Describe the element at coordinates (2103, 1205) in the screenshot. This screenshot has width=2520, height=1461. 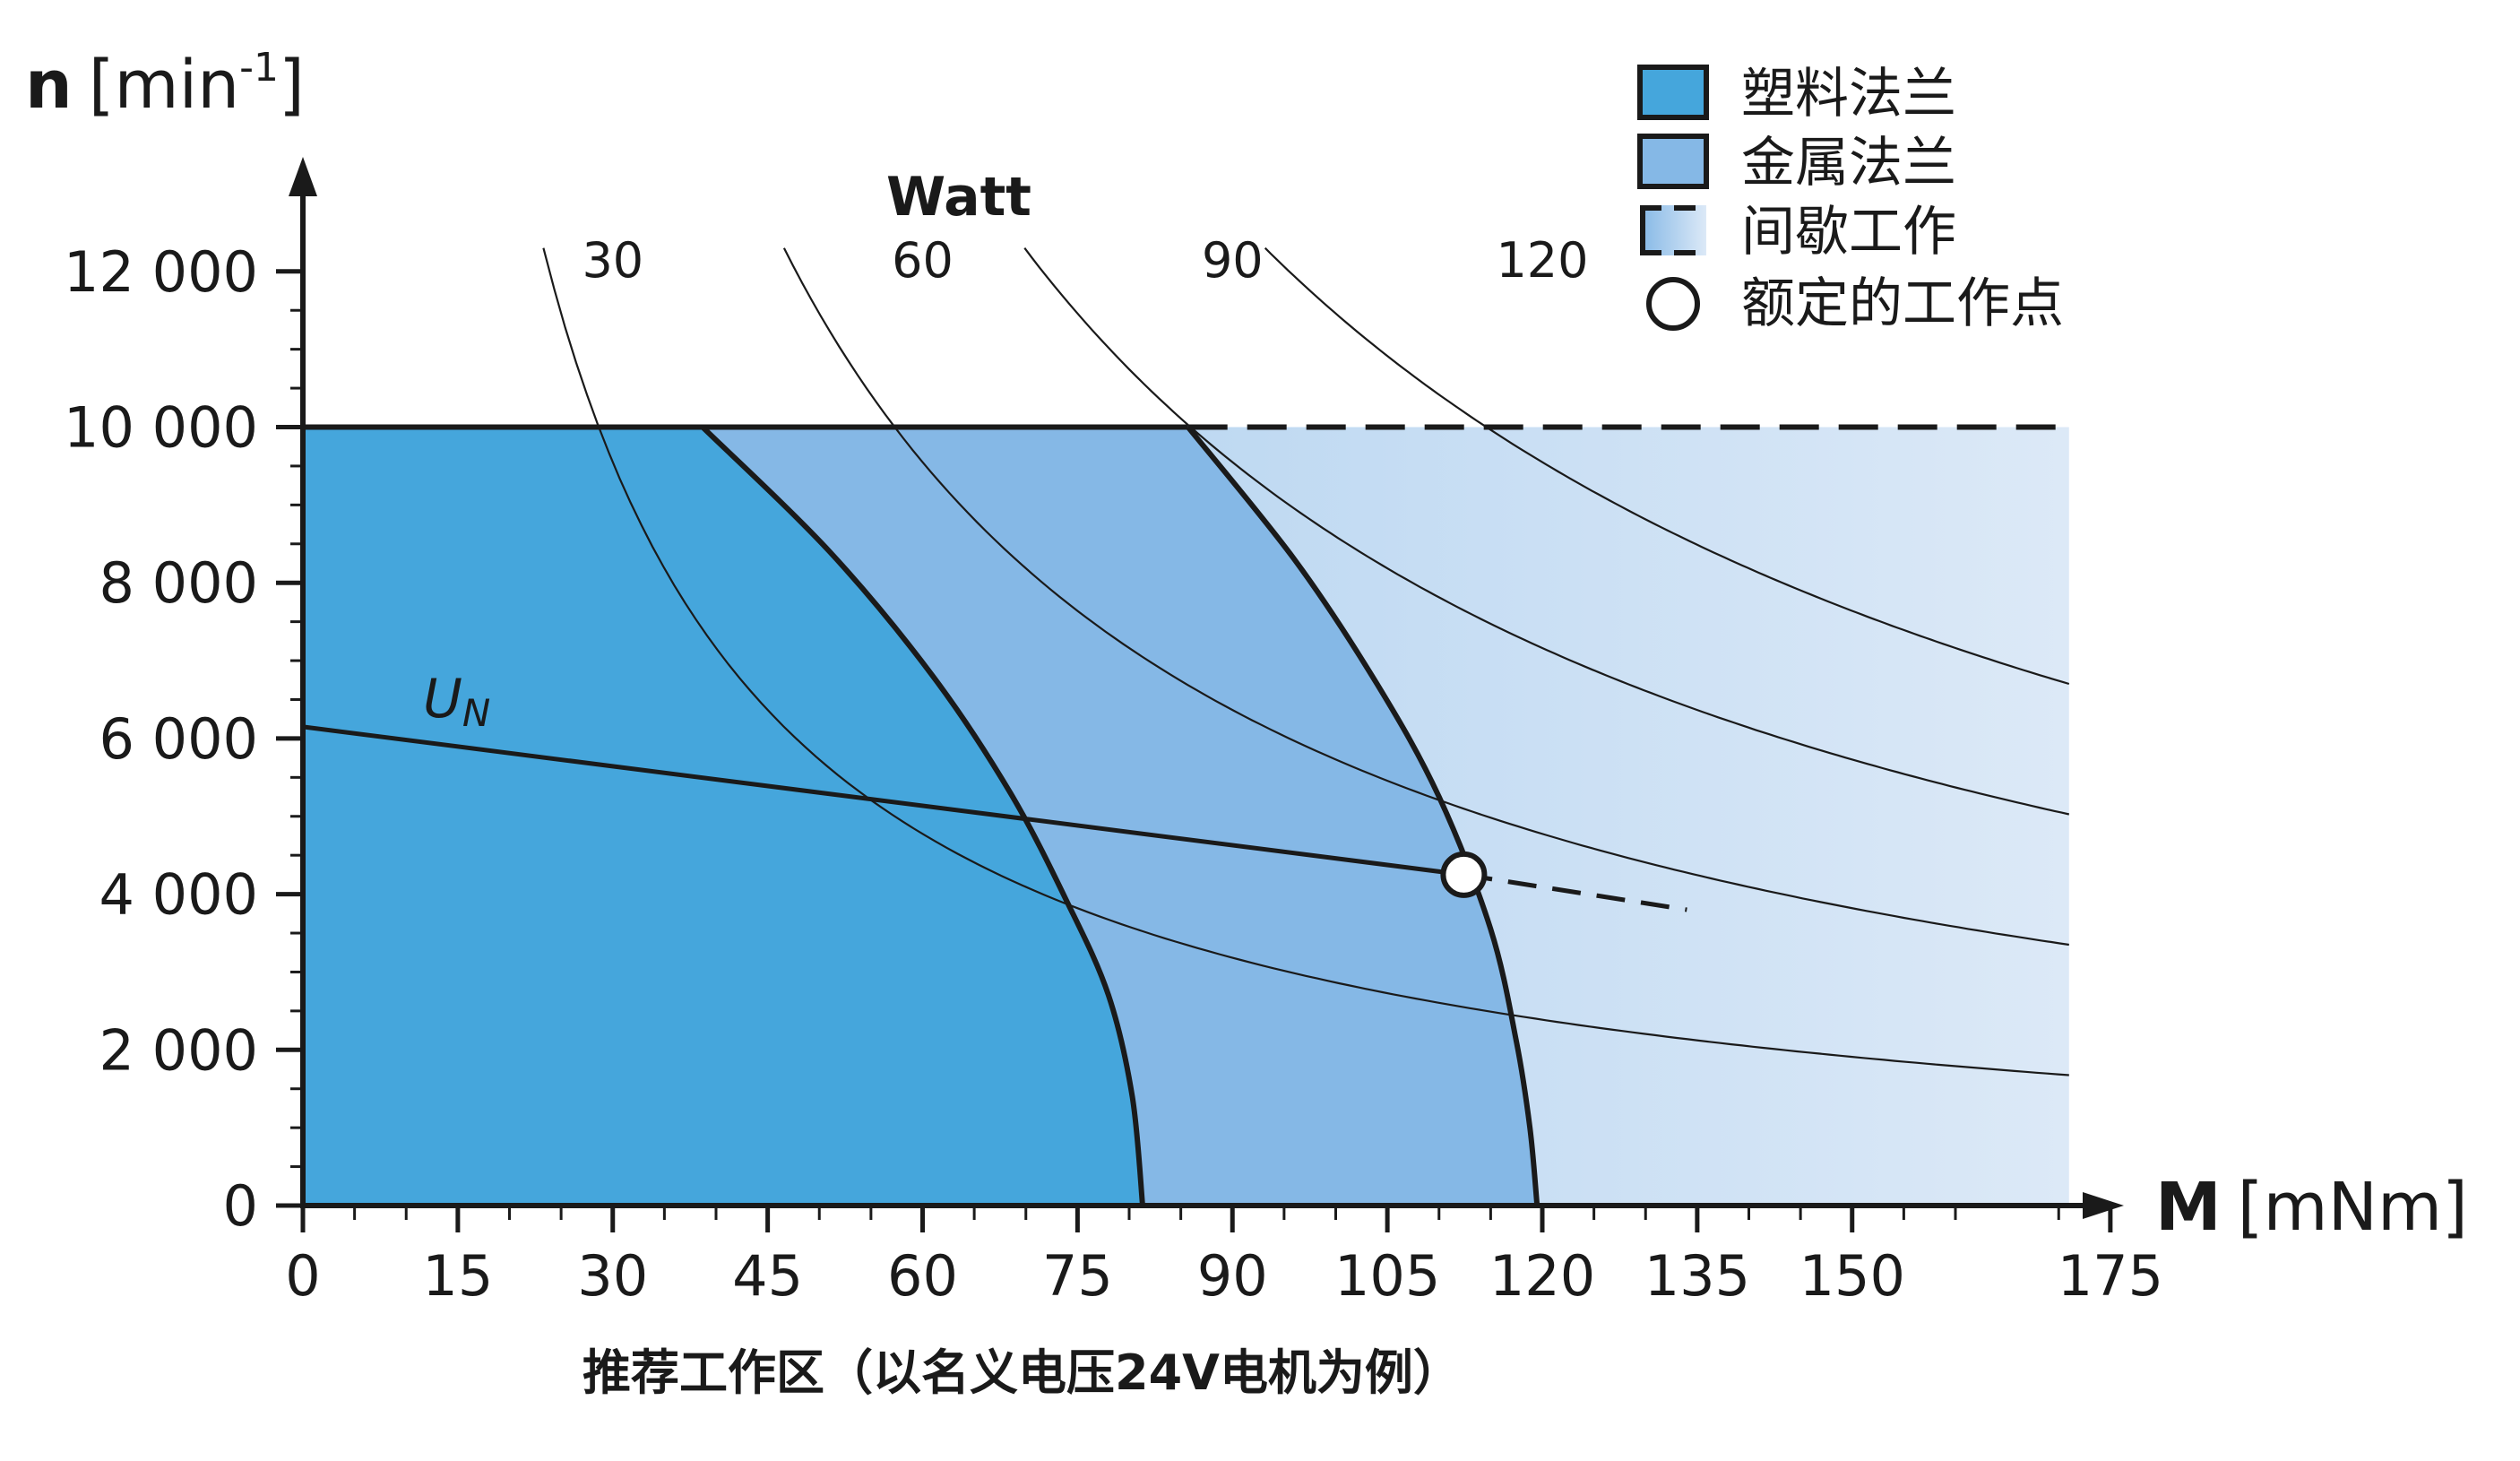
I see `x-axis-arrow` at that location.